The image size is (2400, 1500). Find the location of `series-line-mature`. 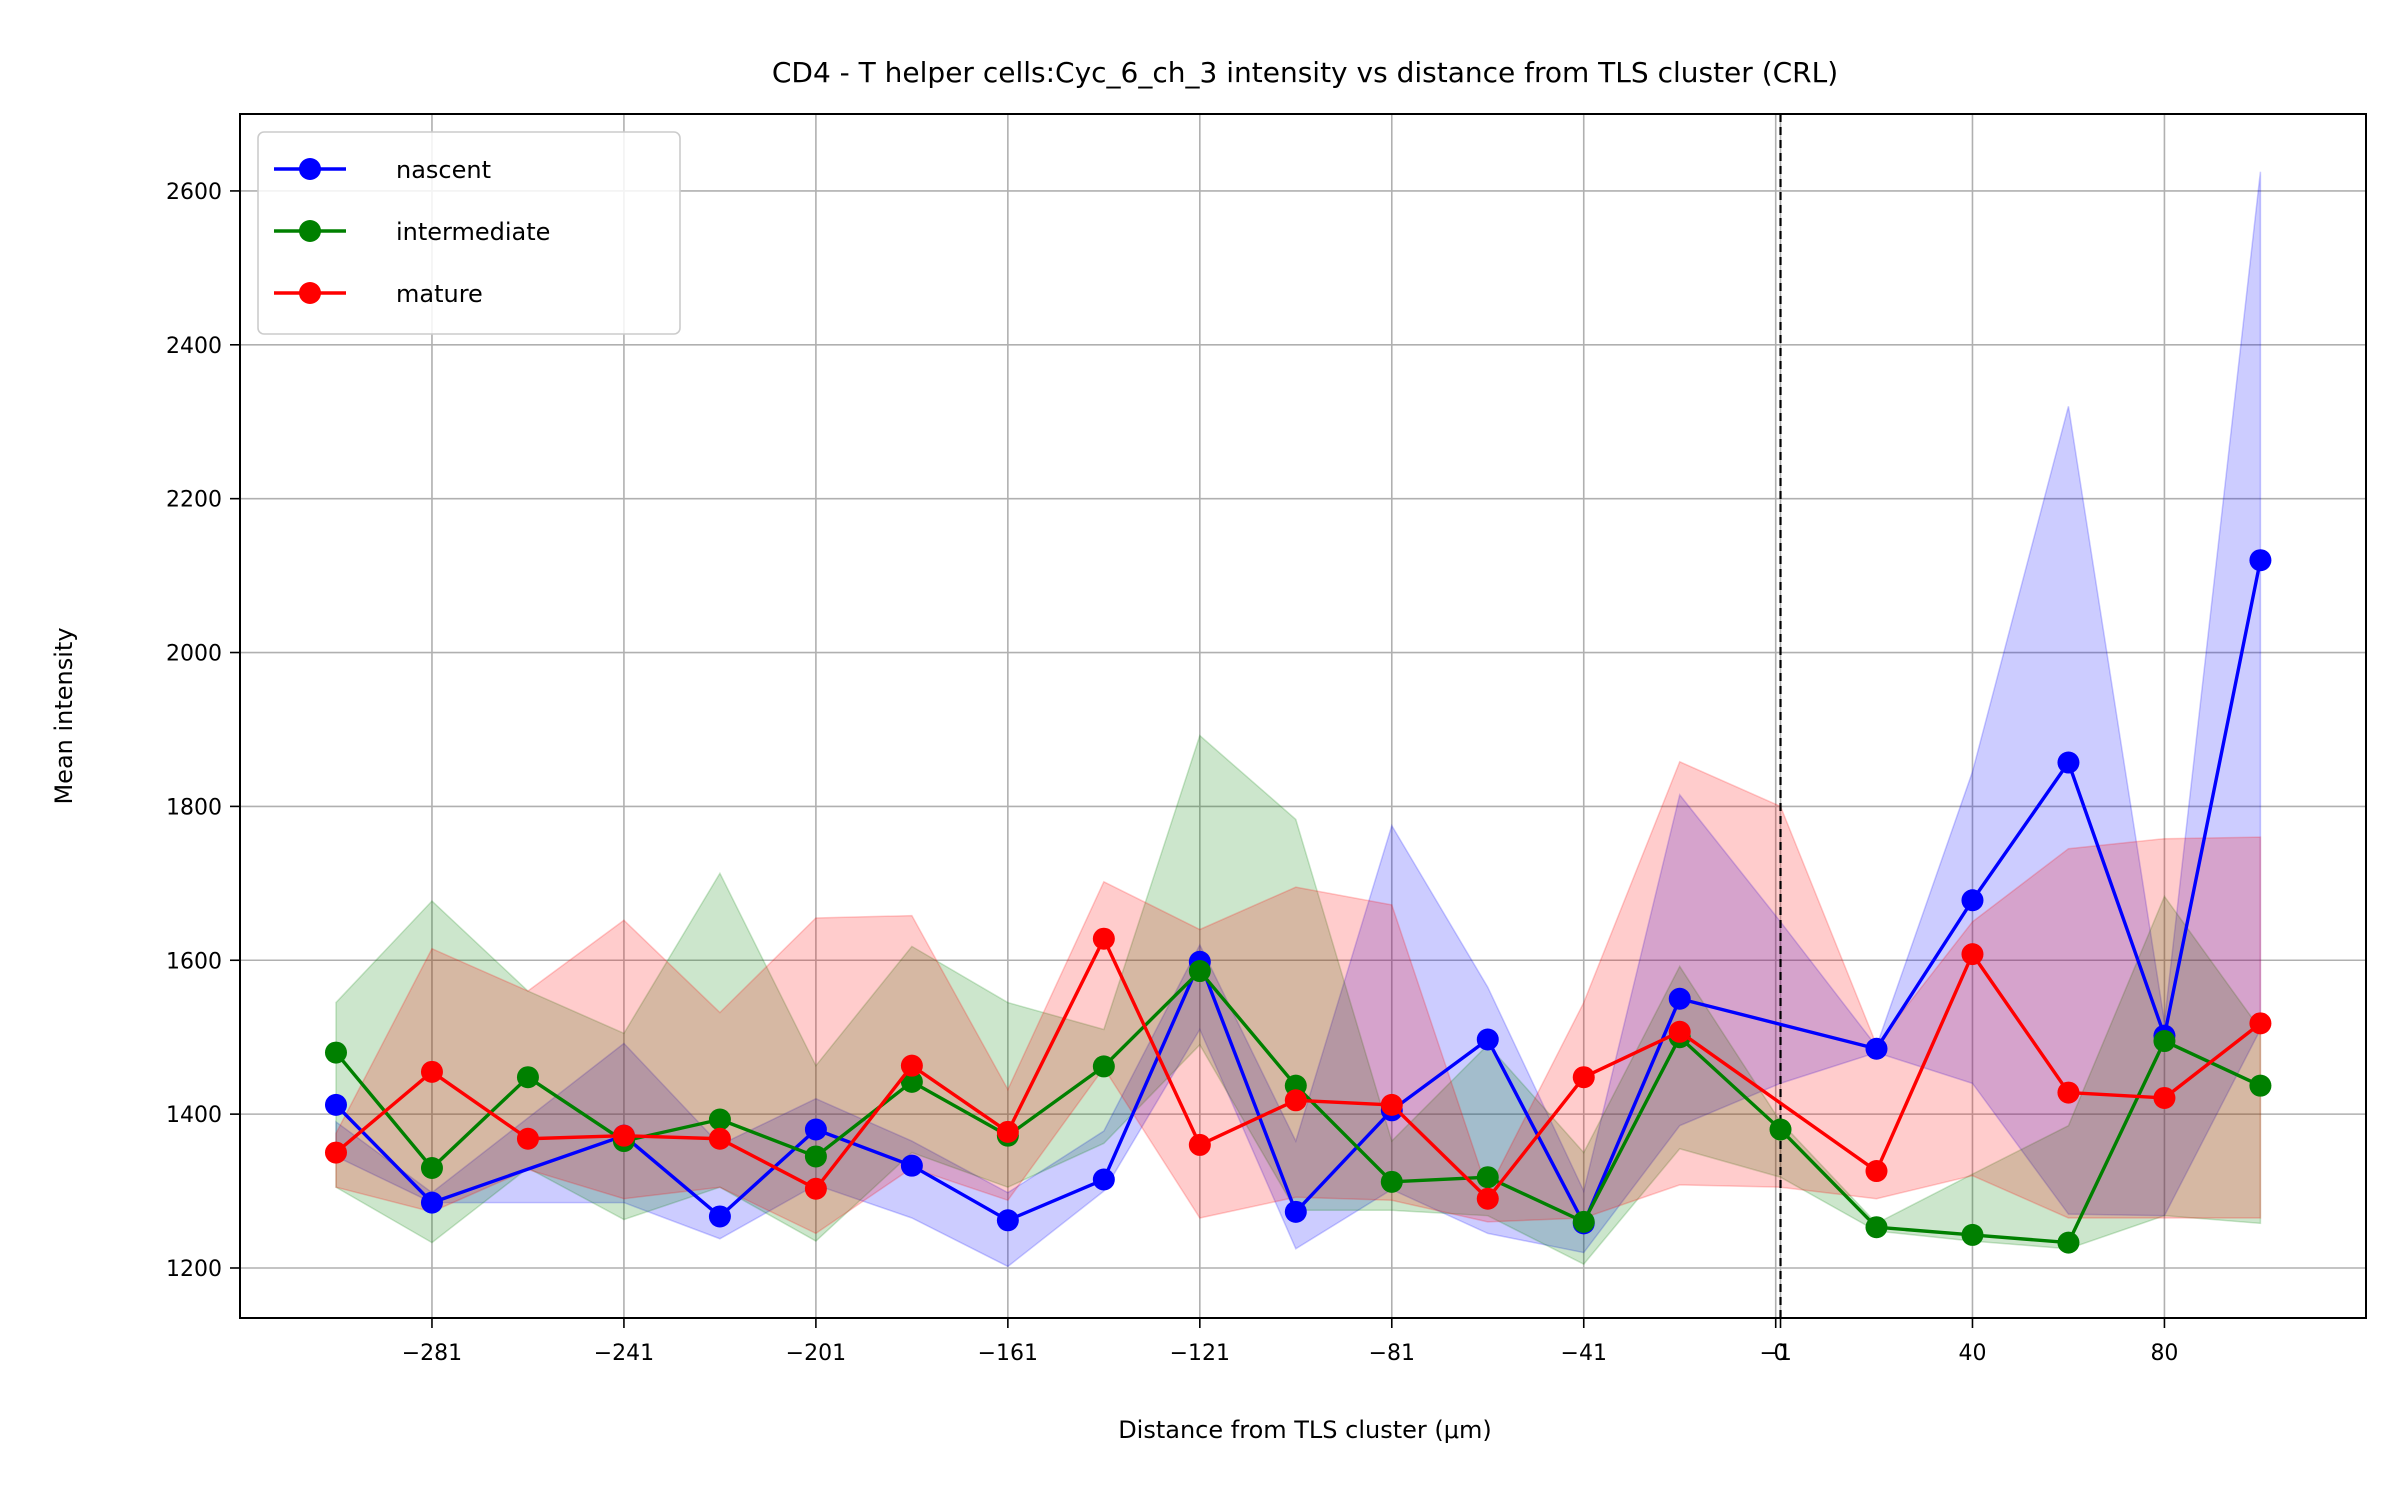

series-line-mature is located at coordinates (1298, 1069).